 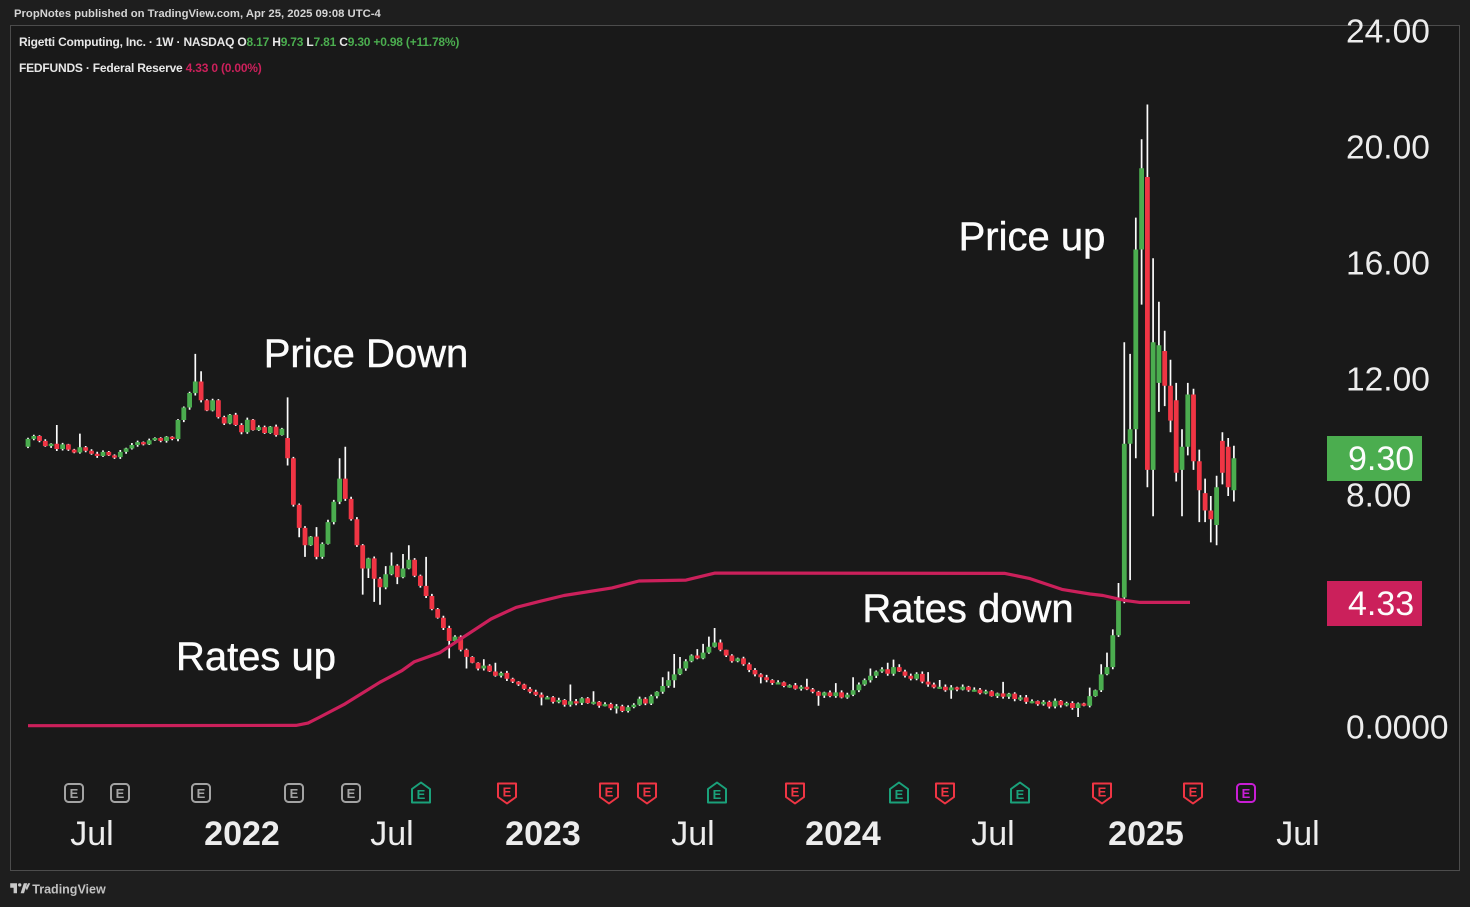 What do you see at coordinates (1146, 834) in the screenshot?
I see `svg-text: 2025` at bounding box center [1146, 834].